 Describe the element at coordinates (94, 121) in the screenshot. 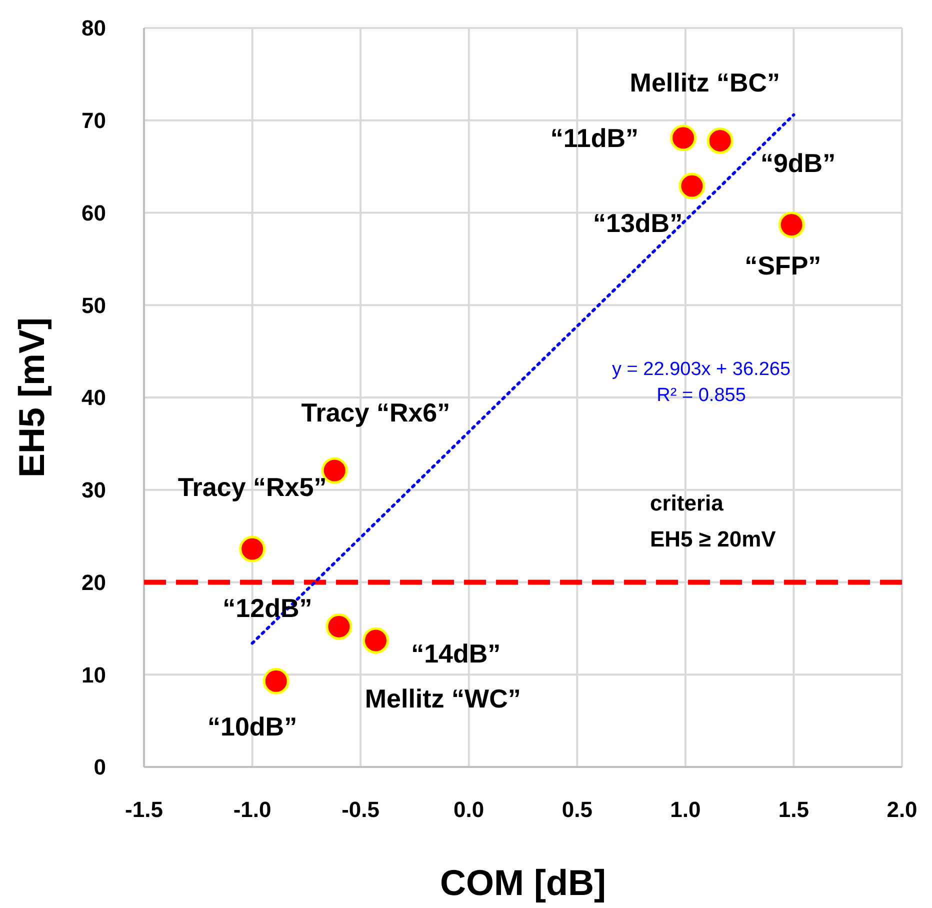

I see `y-tick-label: 70` at that location.